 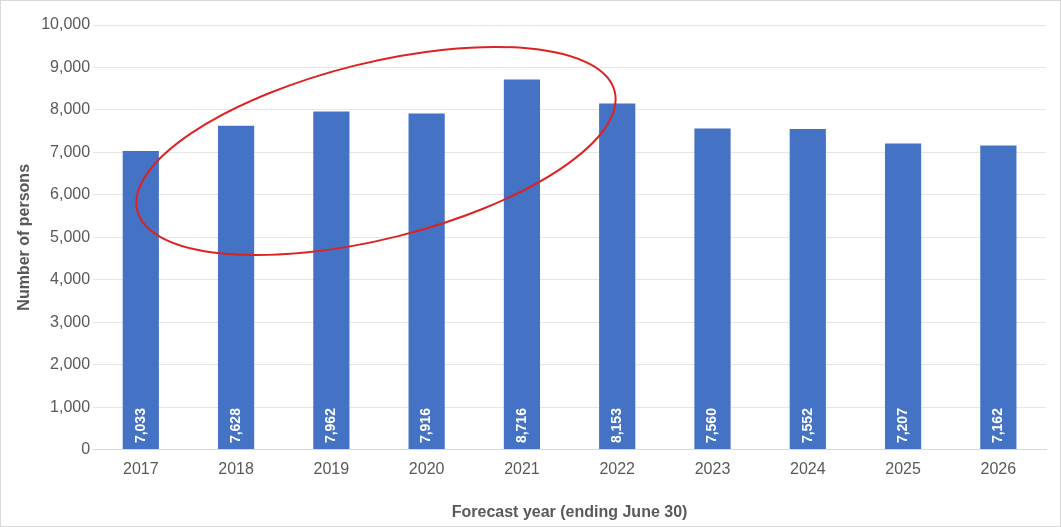 What do you see at coordinates (66, 24) in the screenshot?
I see `y-tick-label: 10,000` at bounding box center [66, 24].